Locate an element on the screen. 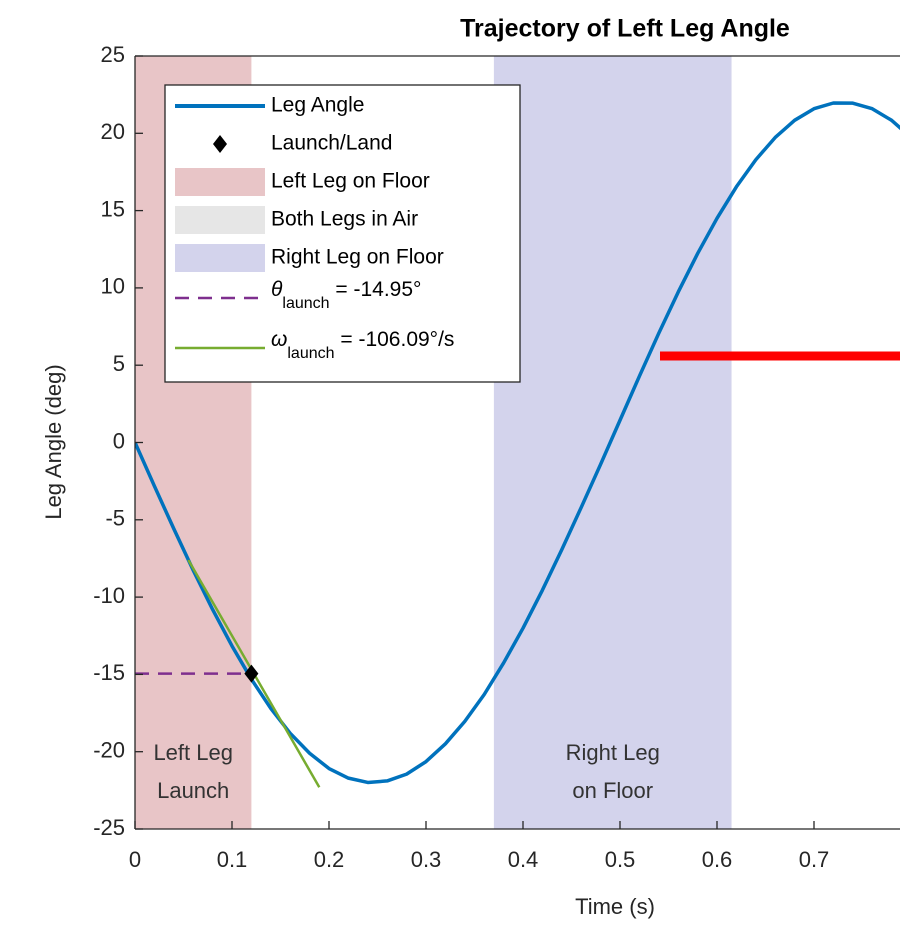  legend-label-part: = -14.95° is located at coordinates (376, 289).